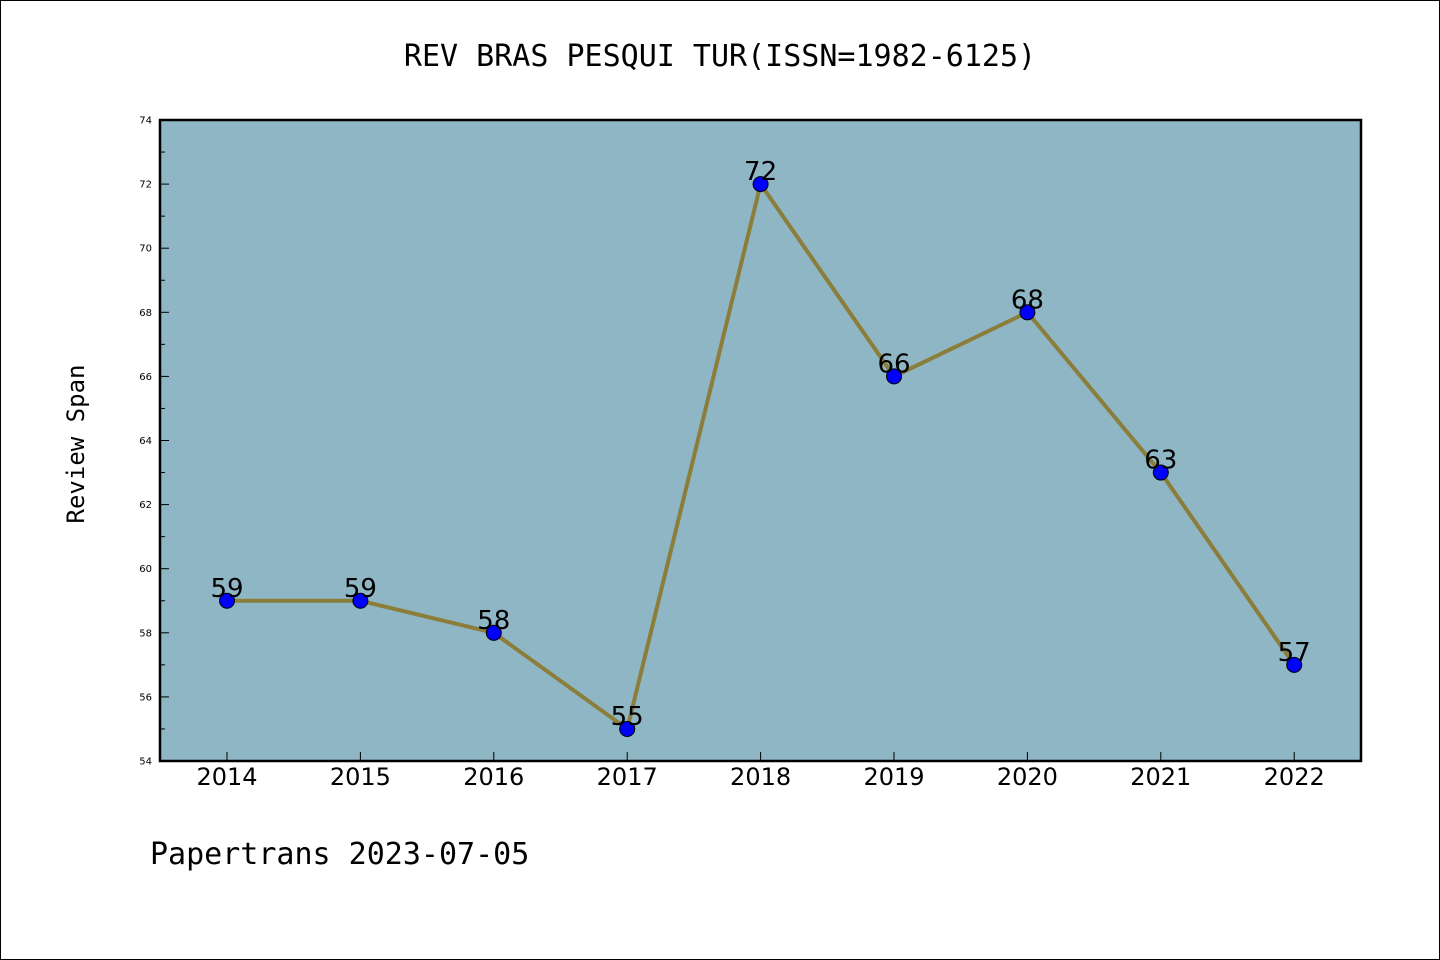 This screenshot has height=960, width=1440. I want to click on x-tick-label: 2020, so click(1027, 777).